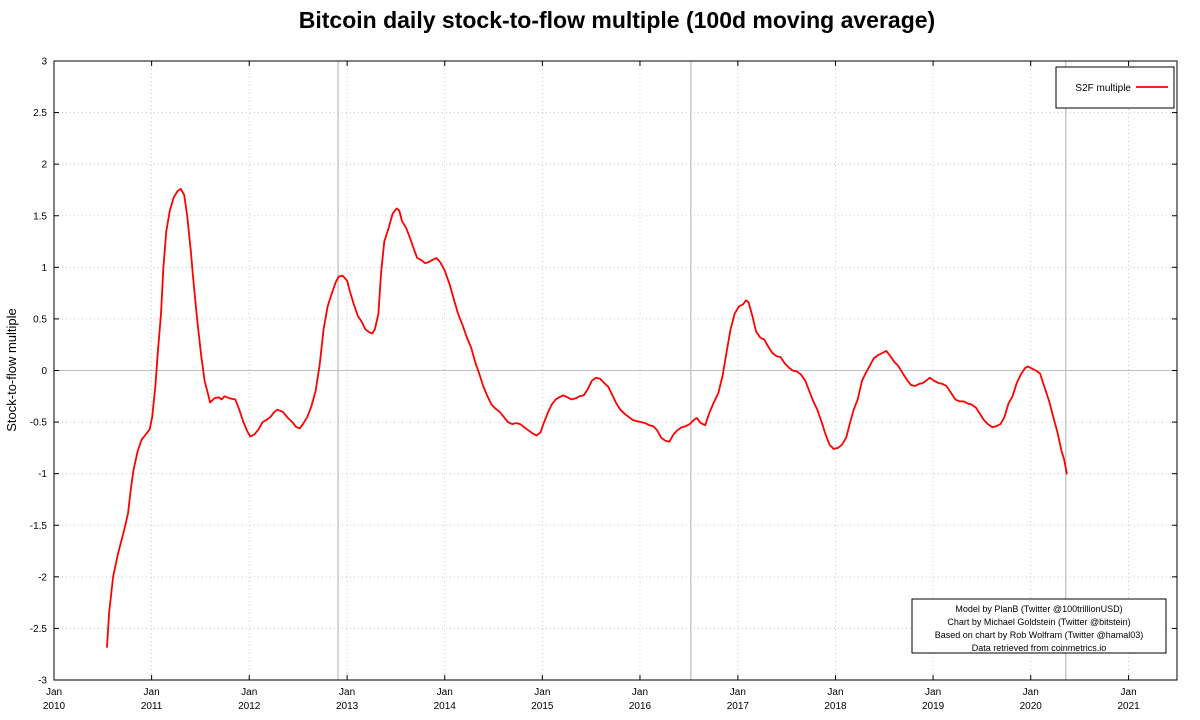  Describe the element at coordinates (933, 706) in the screenshot. I see `x-tick-label-year: 2019` at that location.